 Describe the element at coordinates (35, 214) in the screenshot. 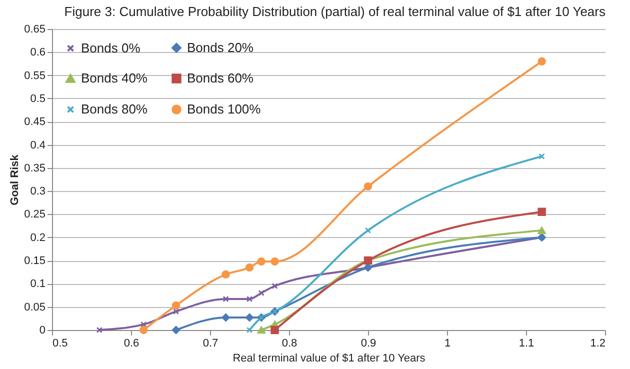

I see `y-tick-label: 0.25` at that location.